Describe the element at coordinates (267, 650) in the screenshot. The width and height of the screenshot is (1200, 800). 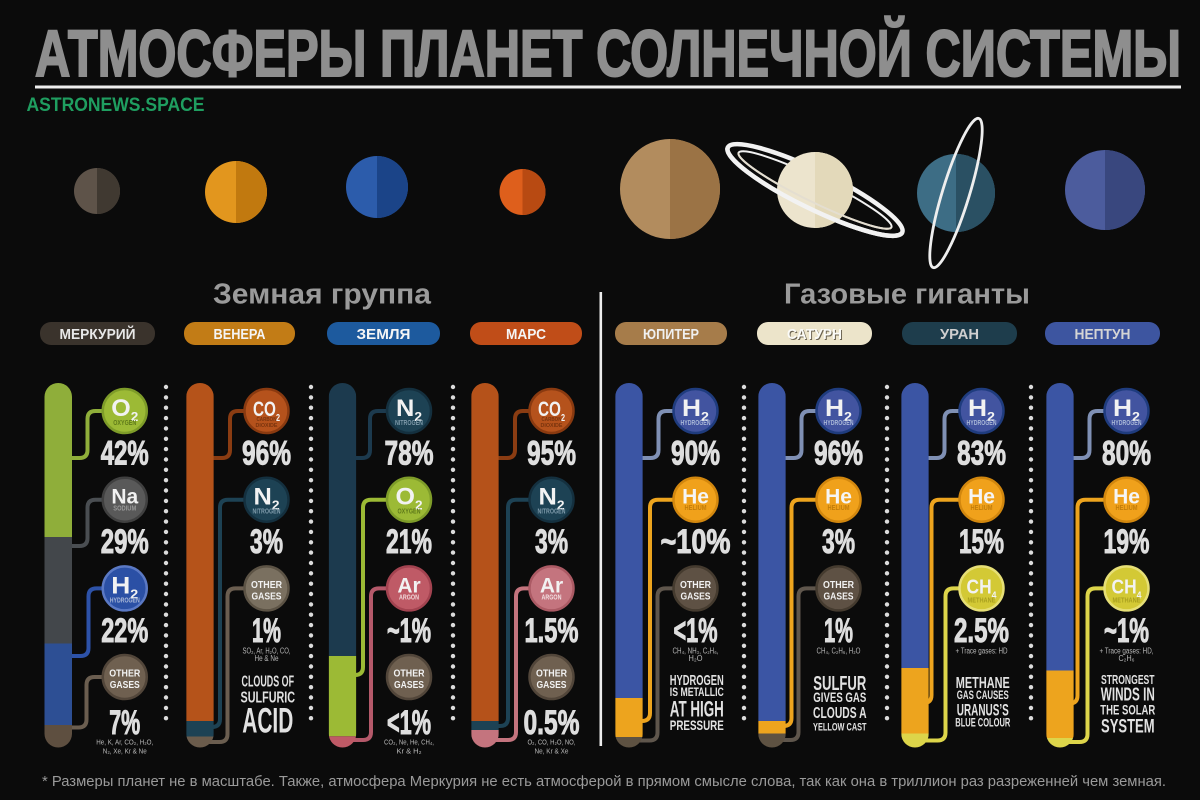
I see `svg-text: SO₂, Ar, H₂O, CO,` at that location.